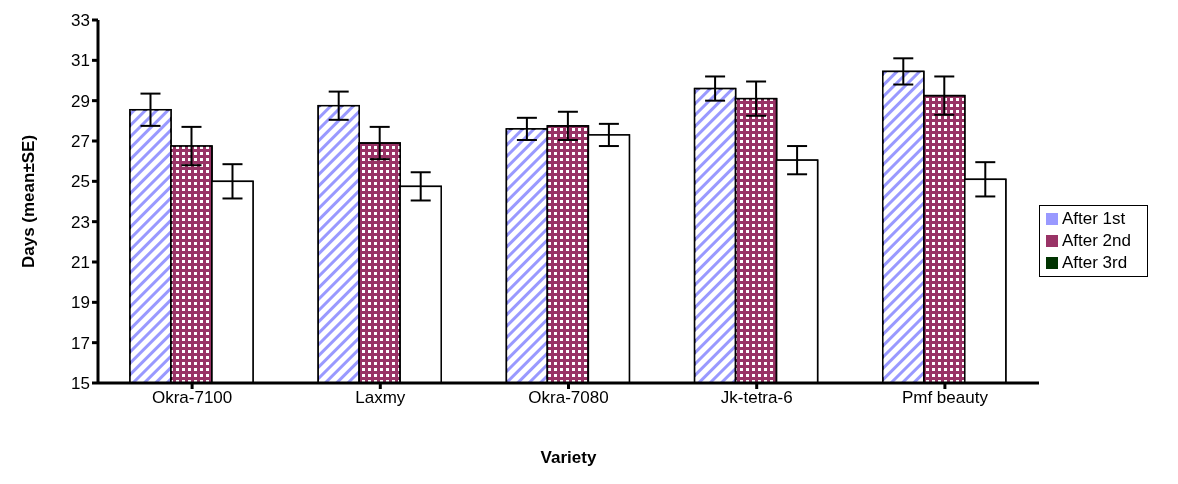 This screenshot has height=484, width=1178. I want to click on x-tick-label: Okra-7100, so click(192, 398).